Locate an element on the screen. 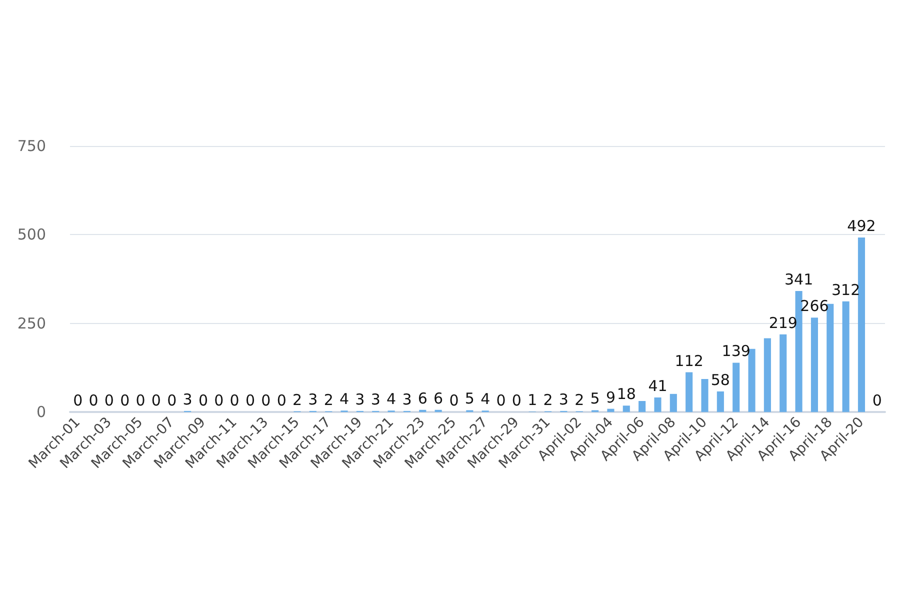 This screenshot has height=600, width=900. data-label: 58 is located at coordinates (720, 379).